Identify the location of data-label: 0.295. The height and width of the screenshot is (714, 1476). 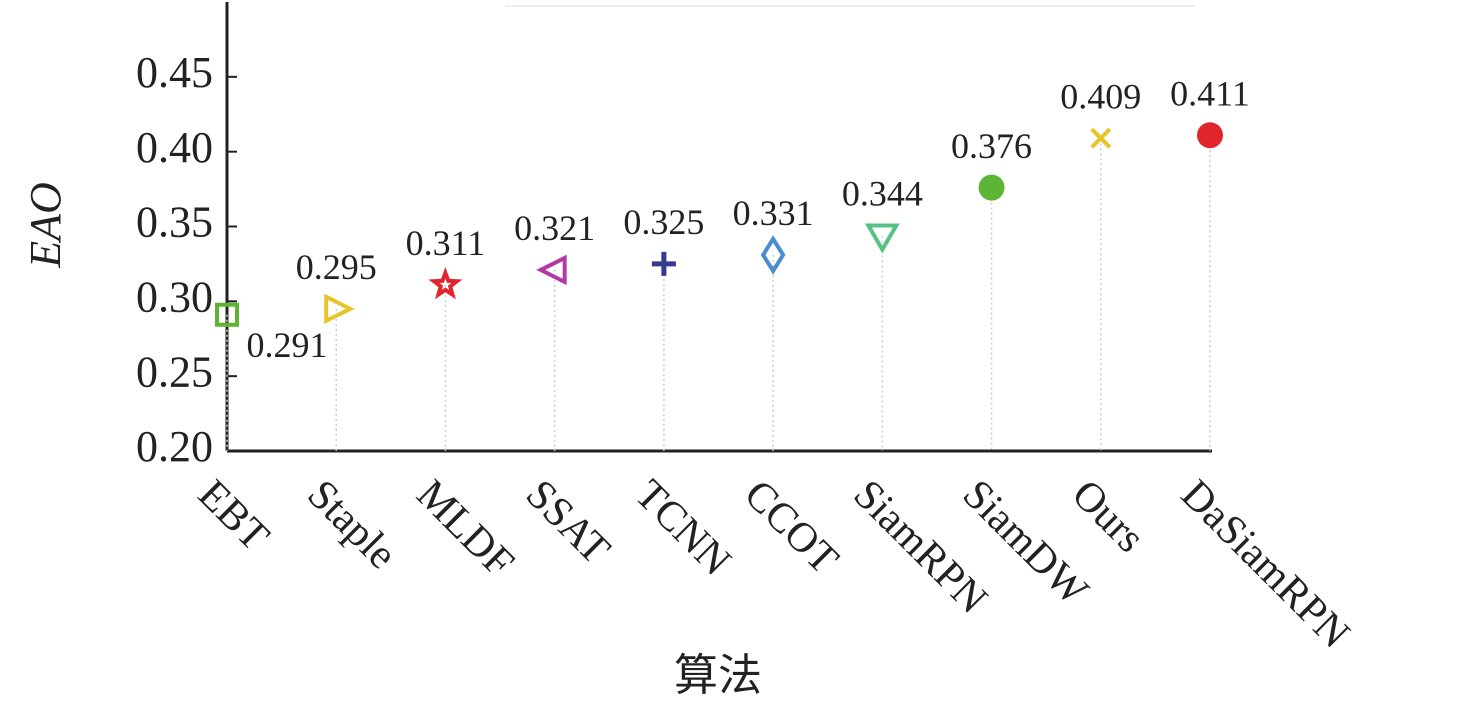
(336, 267).